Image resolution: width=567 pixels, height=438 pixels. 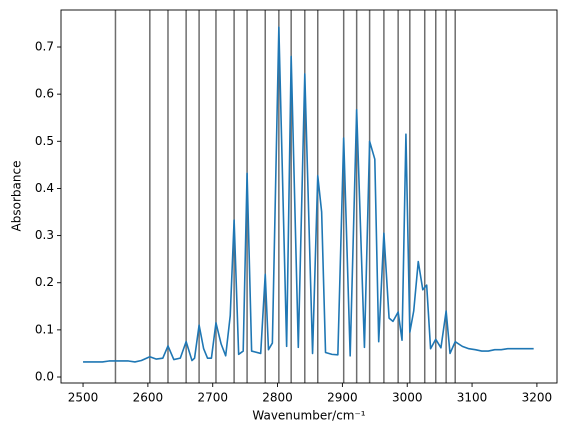 What do you see at coordinates (44, 329) in the screenshot?
I see `y-tick-label: 0.1` at bounding box center [44, 329].